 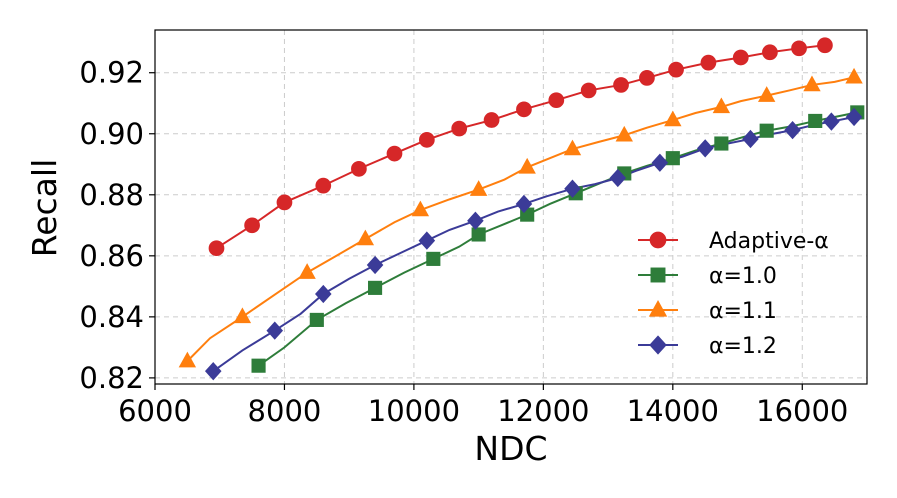 I want to click on y-tick-label: 0.92, so click(x=111, y=73).